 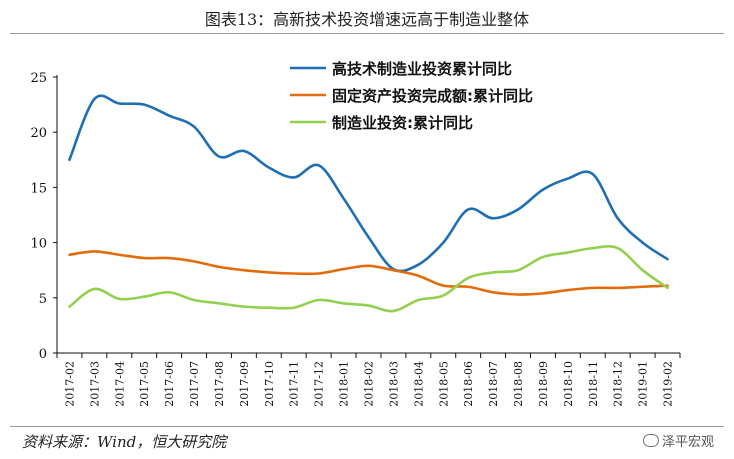 What do you see at coordinates (367, 19) in the screenshot?
I see `chart-title: 图表13：高新技术投资增速远高于制造业整体` at bounding box center [367, 19].